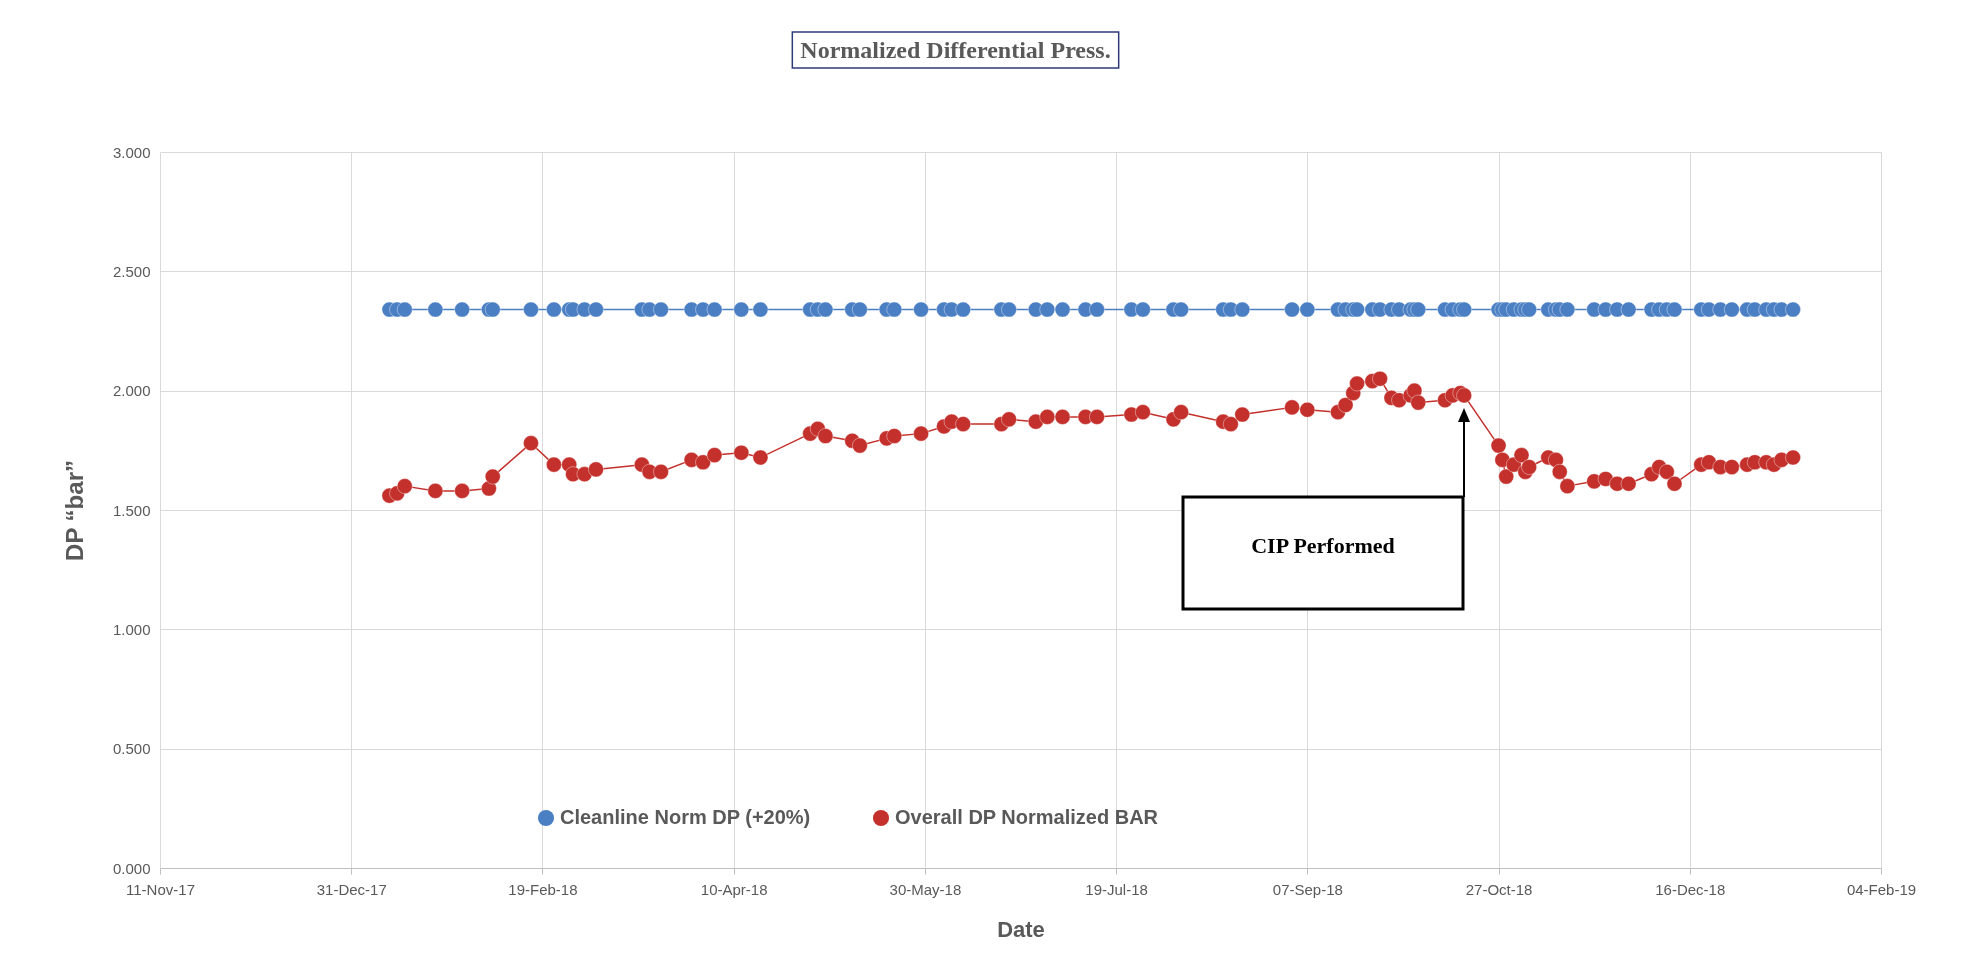 Image resolution: width=1979 pixels, height=961 pixels. What do you see at coordinates (955, 50) in the screenshot?
I see `chart-title: Normalized Differential Press.` at bounding box center [955, 50].